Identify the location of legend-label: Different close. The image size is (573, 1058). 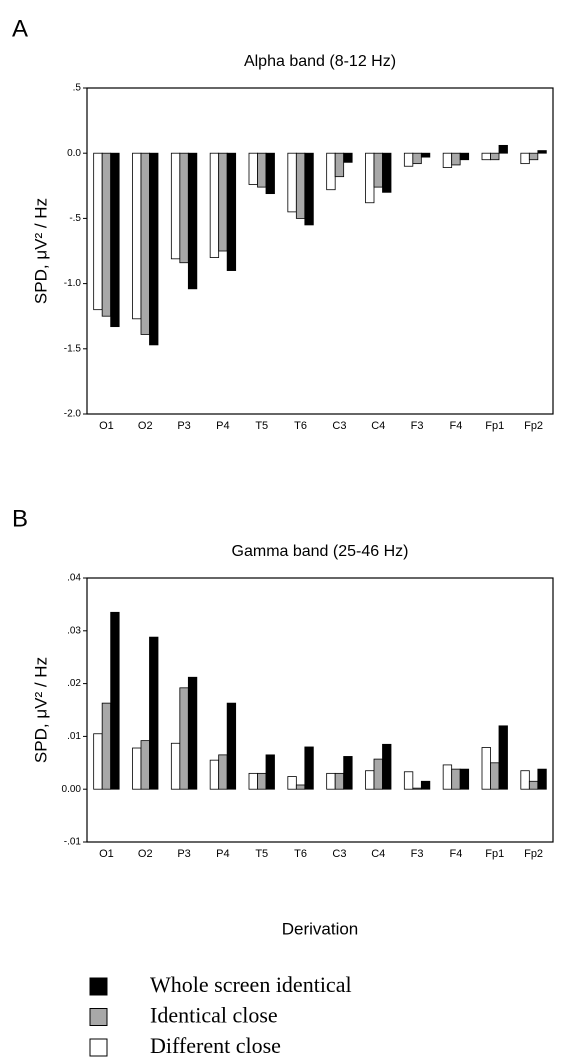
(215, 1045).